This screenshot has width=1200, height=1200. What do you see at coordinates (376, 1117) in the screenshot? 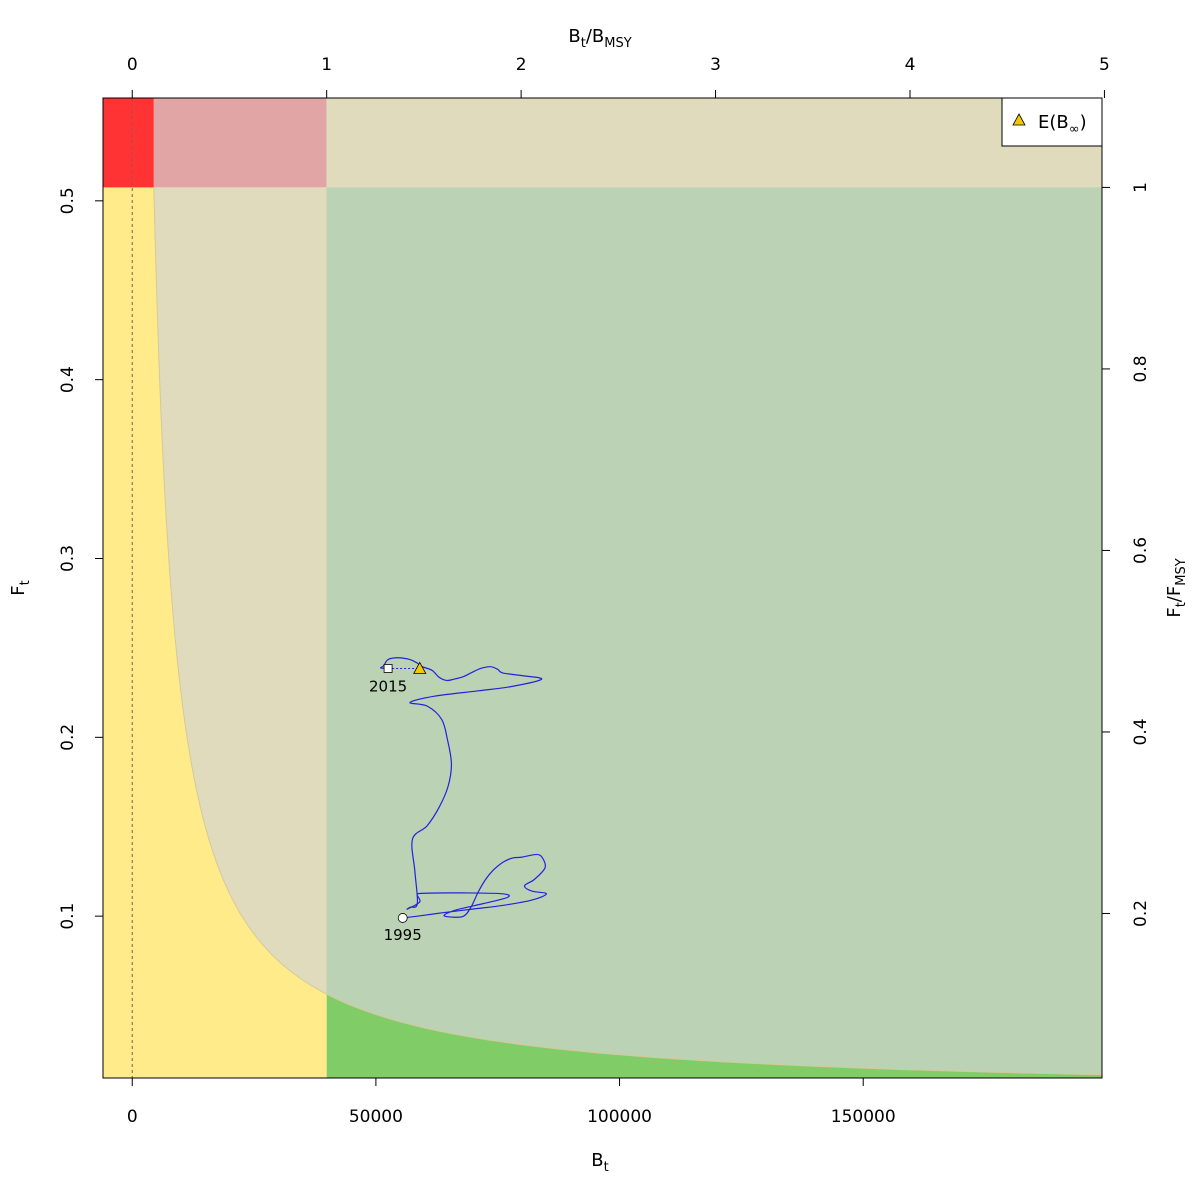
I see `x-bottom-tick-label: 50000` at bounding box center [376, 1117].